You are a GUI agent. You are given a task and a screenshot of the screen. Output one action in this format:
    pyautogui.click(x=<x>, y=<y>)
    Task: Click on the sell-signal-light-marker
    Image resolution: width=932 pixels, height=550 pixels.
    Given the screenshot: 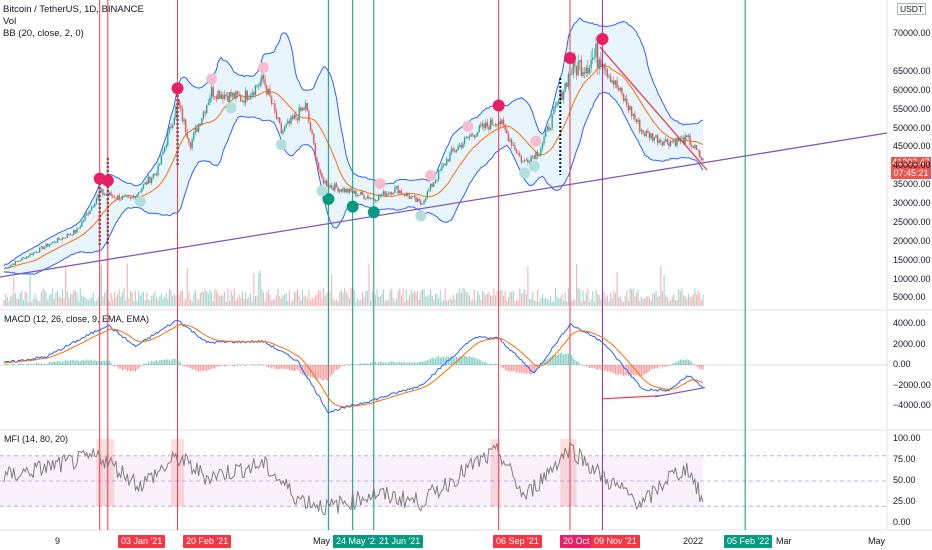 What is the action you would take?
    pyautogui.click(x=212, y=79)
    